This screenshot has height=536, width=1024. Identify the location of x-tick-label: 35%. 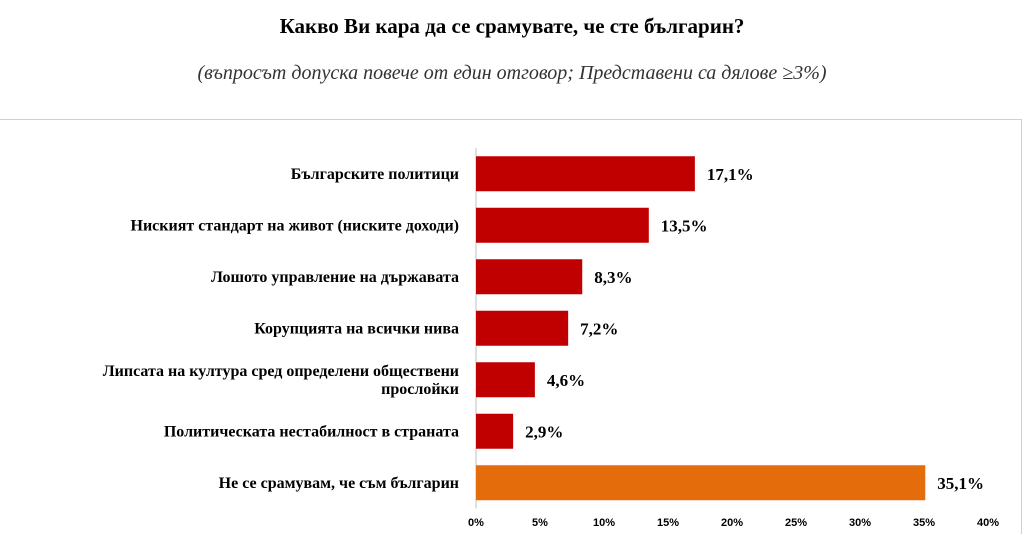
(924, 523).